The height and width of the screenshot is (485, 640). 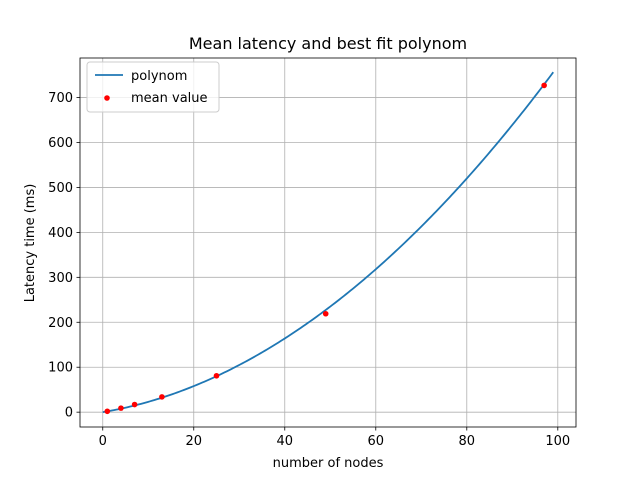 What do you see at coordinates (60, 278) in the screenshot?
I see `y-tick-label: 300` at bounding box center [60, 278].